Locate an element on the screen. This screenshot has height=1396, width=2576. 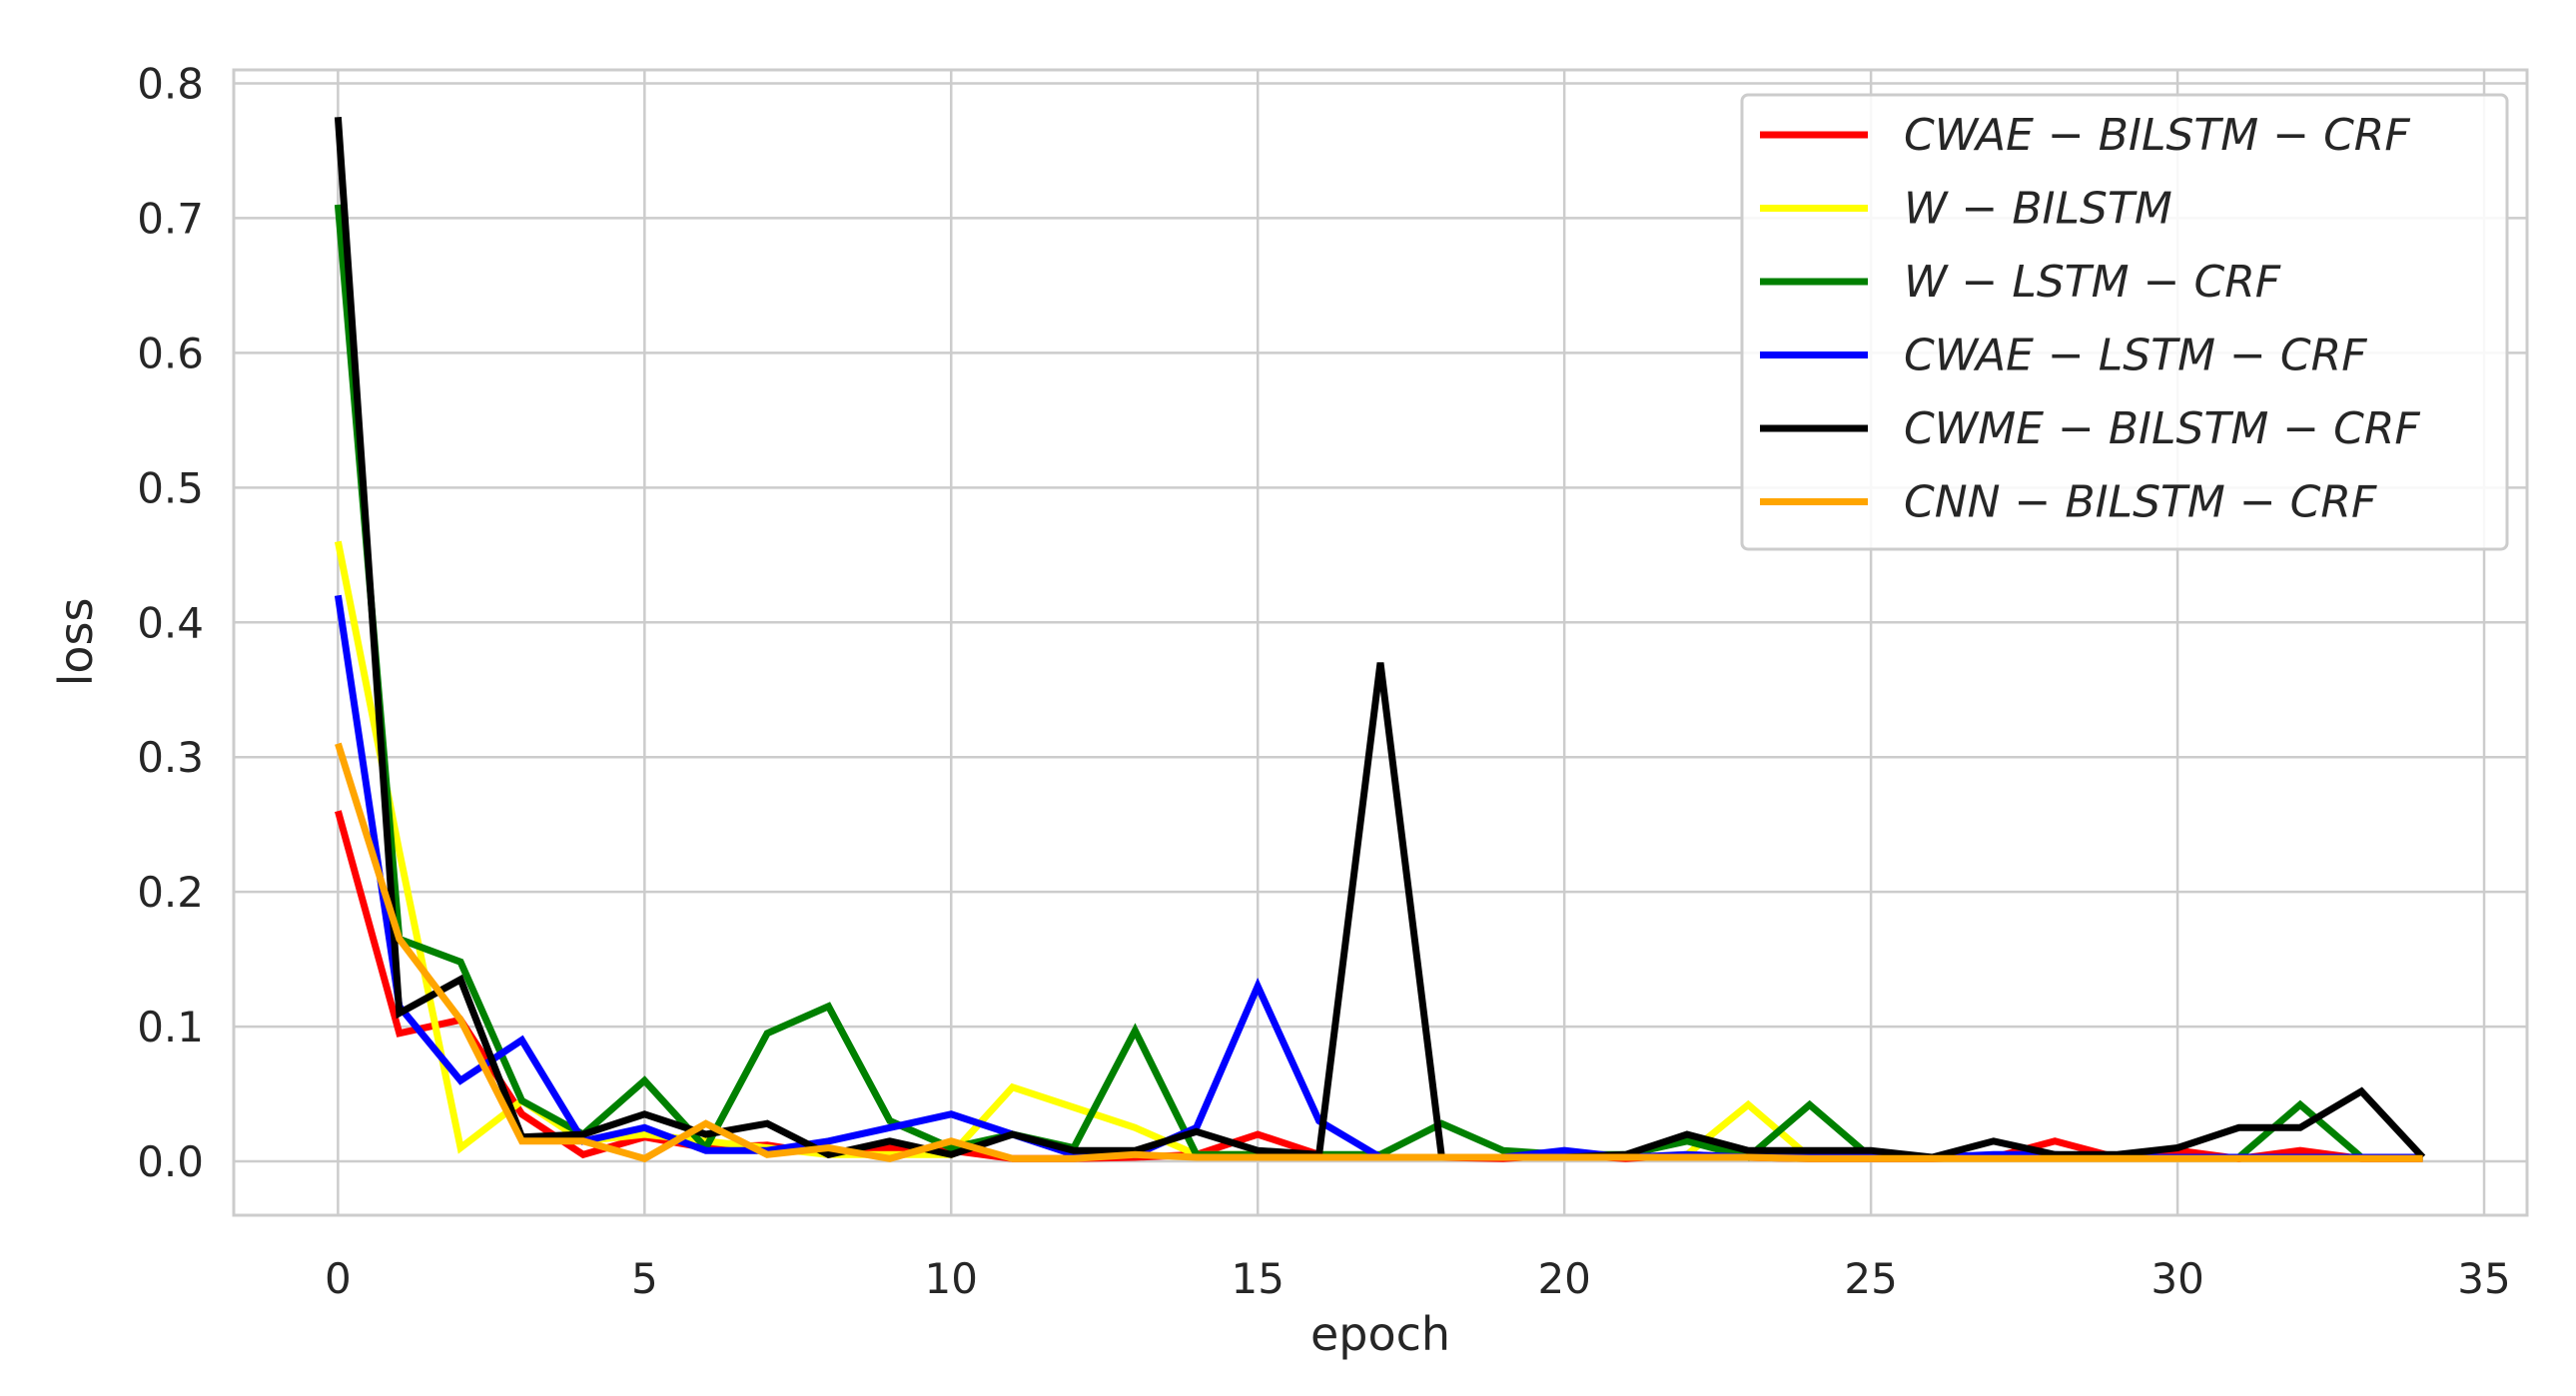
legend-label-3: W − LSTM − CRF is located at coordinates (2092, 282).